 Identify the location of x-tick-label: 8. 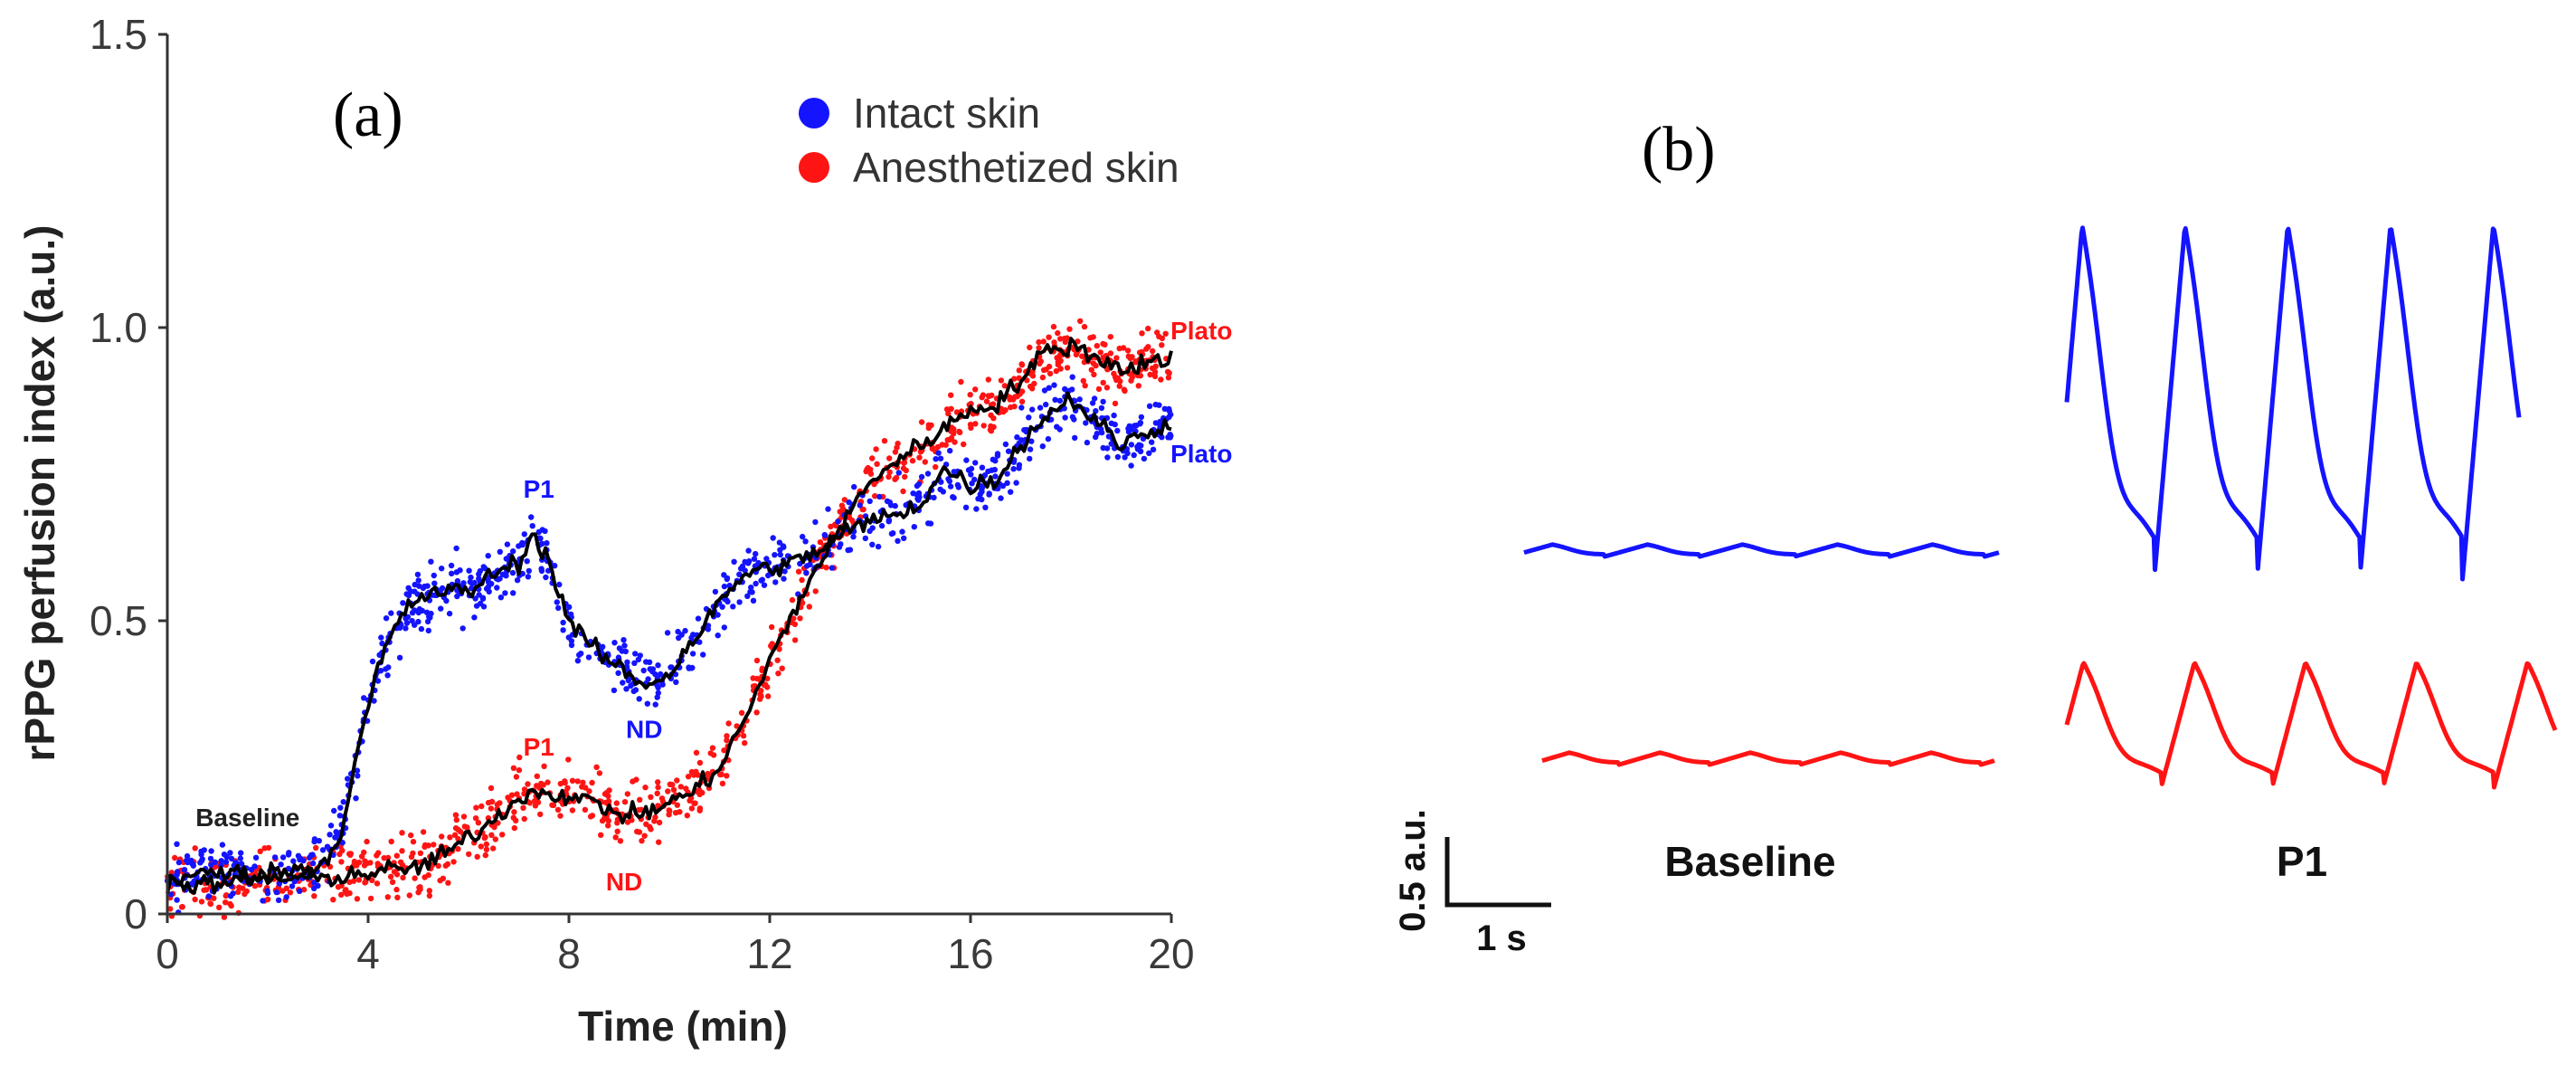
(569, 954).